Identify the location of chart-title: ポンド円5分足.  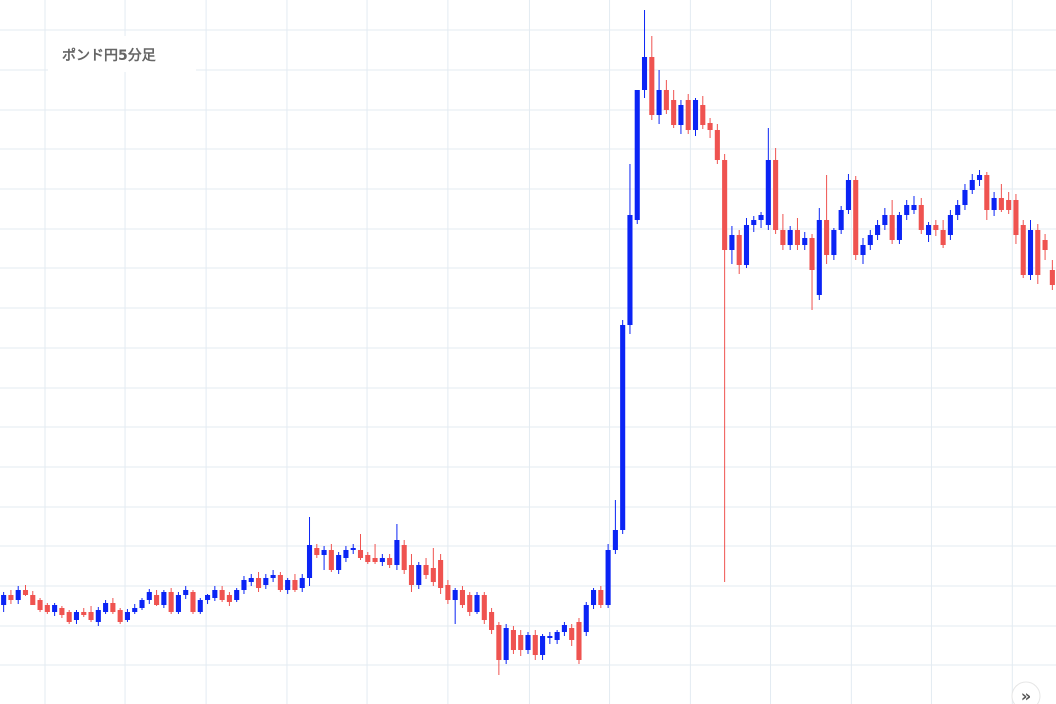
(109, 55).